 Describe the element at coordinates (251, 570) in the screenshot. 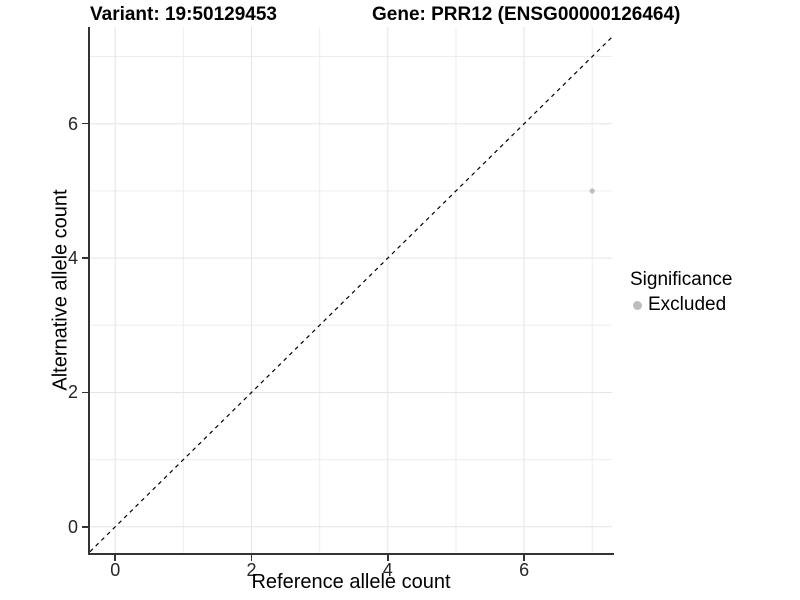

I see `x-tick-label: 2` at that location.